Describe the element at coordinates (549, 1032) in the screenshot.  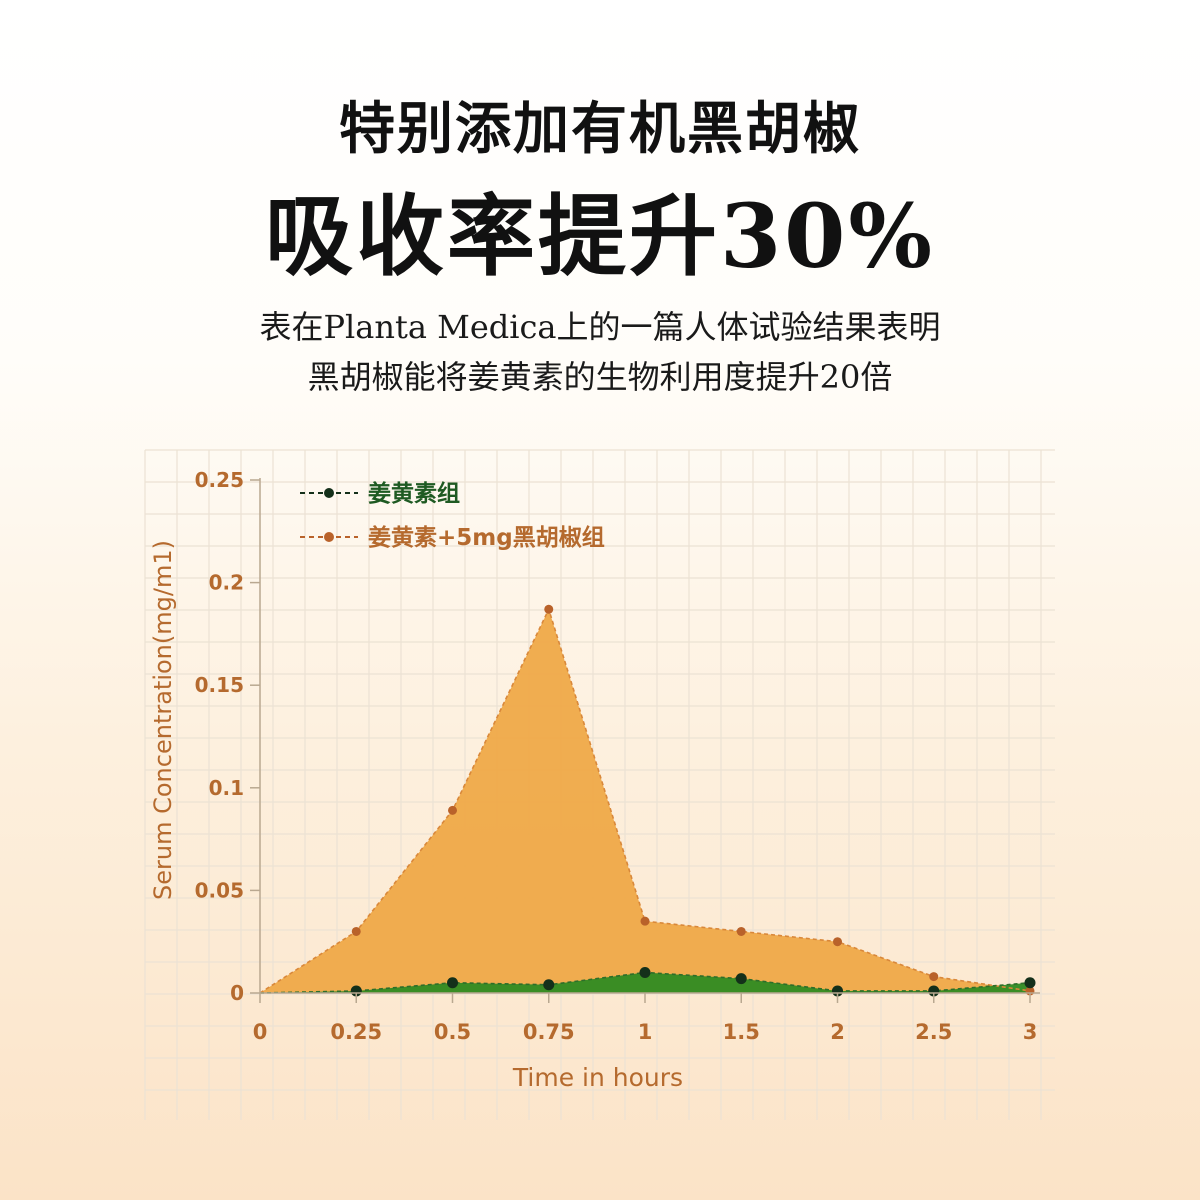
I see `x-tick-label: 0.75` at that location.